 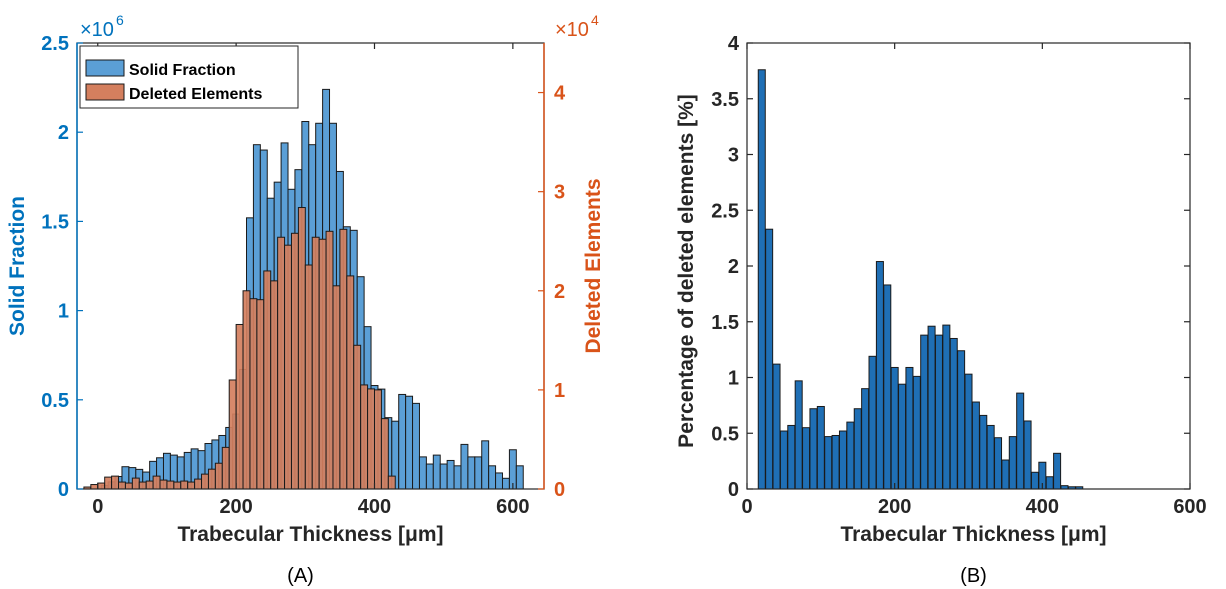 What do you see at coordinates (595, 20) in the screenshot?
I see `right-multiplier-exponent: 4` at bounding box center [595, 20].